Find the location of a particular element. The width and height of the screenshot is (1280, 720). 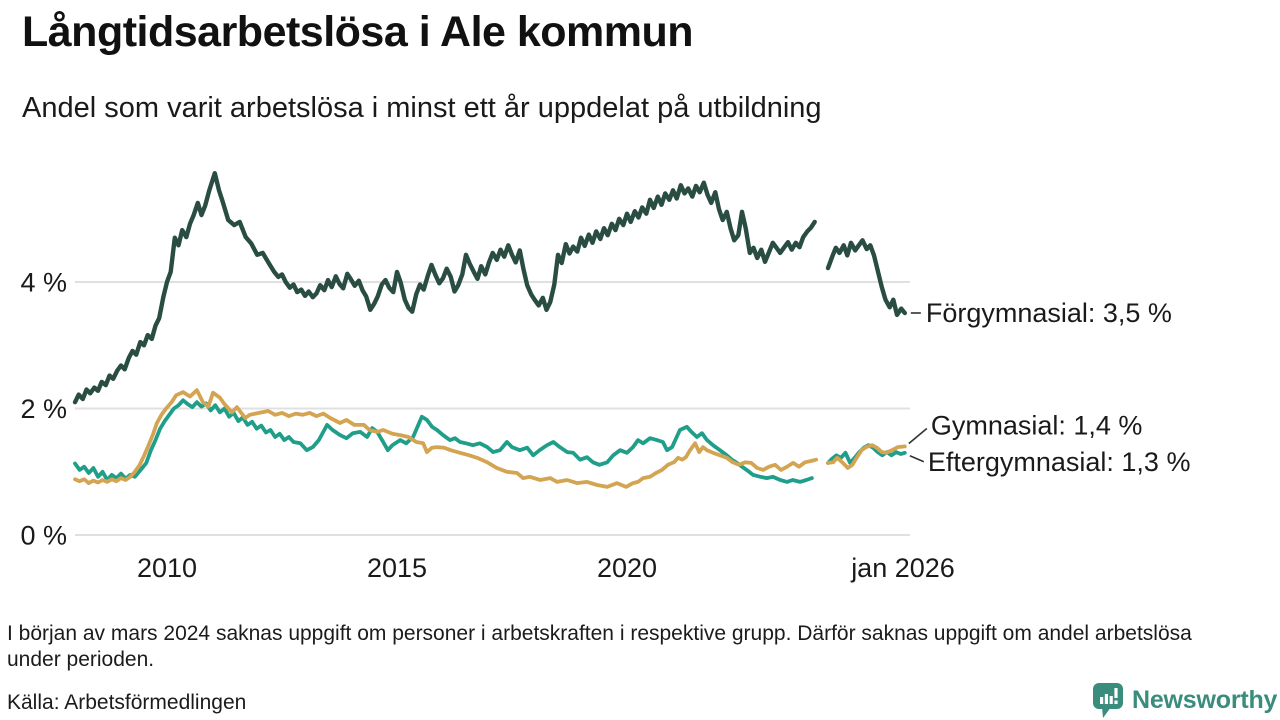

y-tick-label: 4 % is located at coordinates (43, 283).